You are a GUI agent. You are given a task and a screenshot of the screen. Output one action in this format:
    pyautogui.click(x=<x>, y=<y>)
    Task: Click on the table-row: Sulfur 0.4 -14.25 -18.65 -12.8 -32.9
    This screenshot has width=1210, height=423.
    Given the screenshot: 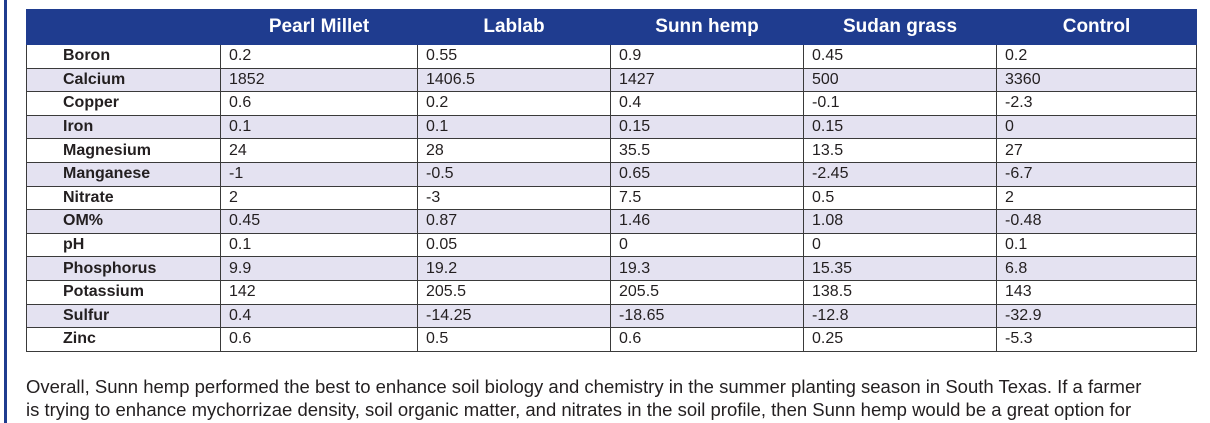 What is the action you would take?
    pyautogui.click(x=611, y=316)
    